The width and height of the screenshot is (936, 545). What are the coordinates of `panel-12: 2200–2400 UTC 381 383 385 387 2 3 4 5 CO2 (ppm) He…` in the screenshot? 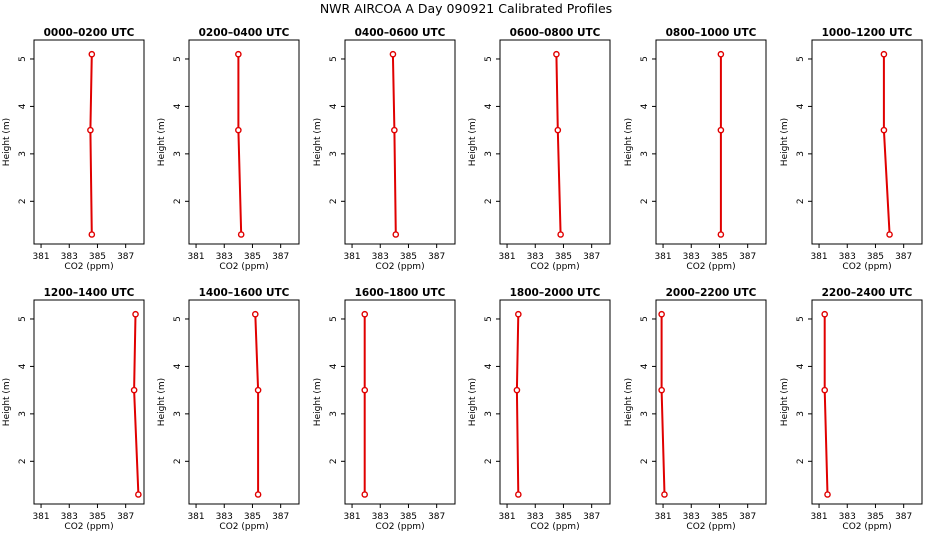 It's located at (851, 409).